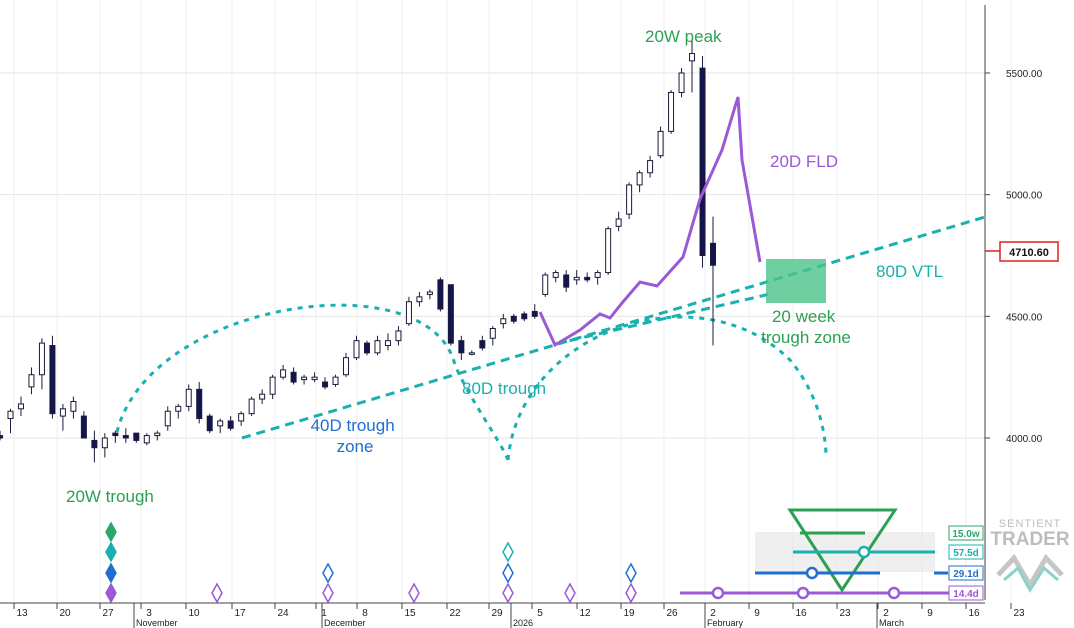 The width and height of the screenshot is (1074, 628). What do you see at coordinates (812, 573) in the screenshot?
I see `cycle-marker-29d` at bounding box center [812, 573].